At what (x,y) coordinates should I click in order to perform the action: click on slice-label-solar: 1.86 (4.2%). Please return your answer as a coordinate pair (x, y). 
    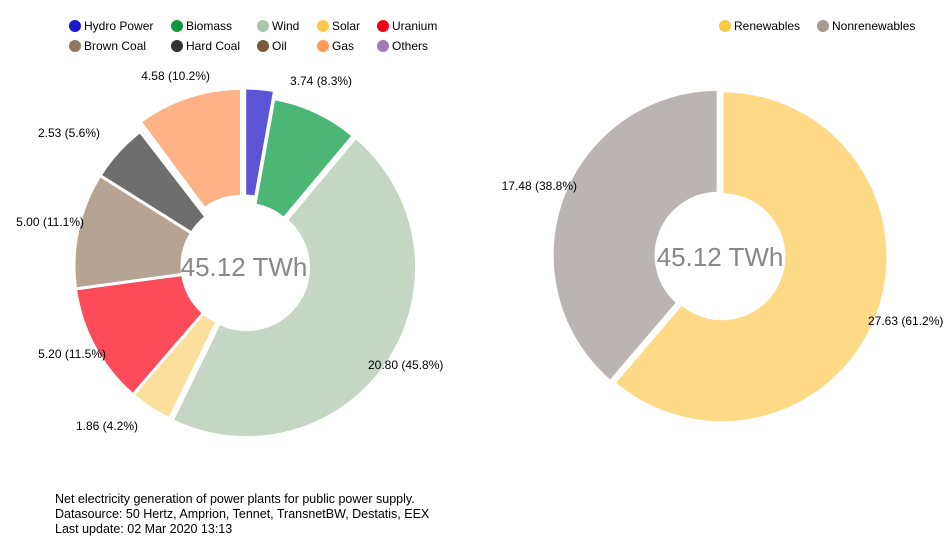
    Looking at the image, I should click on (107, 426).